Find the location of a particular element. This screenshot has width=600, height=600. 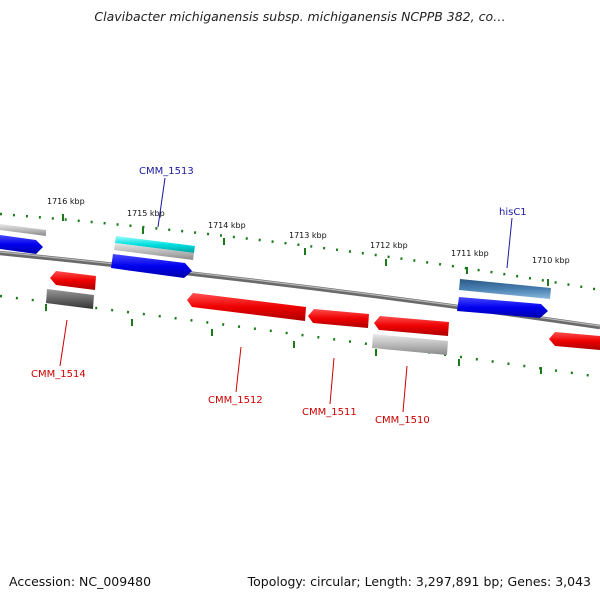

gene-label-cmm-1513: CMM_1513 is located at coordinates (166, 171).